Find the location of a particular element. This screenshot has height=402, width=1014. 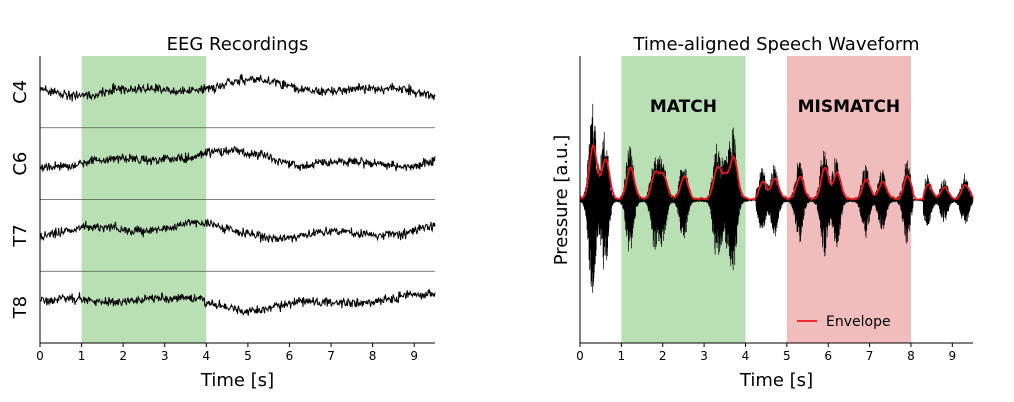

speech-x-tick-label: 6 is located at coordinates (828, 356).